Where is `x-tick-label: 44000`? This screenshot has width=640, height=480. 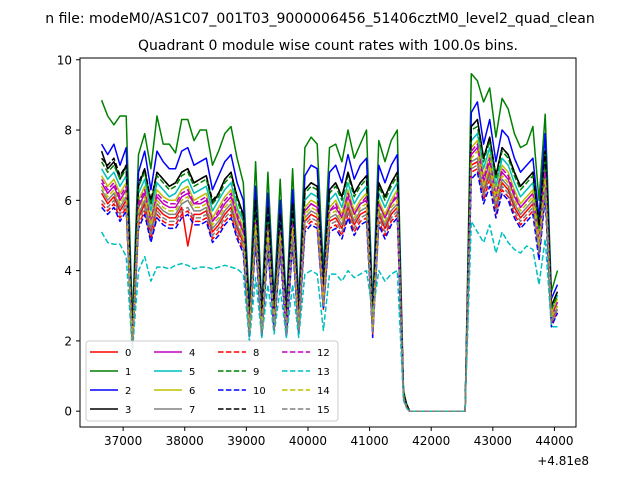
x-tick-label: 44000 is located at coordinates (554, 441).